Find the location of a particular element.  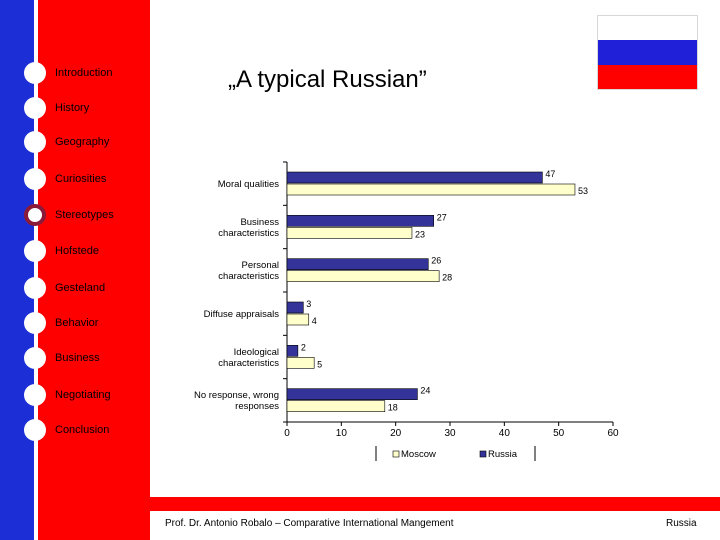

data-label-moscow: 28 is located at coordinates (447, 278).